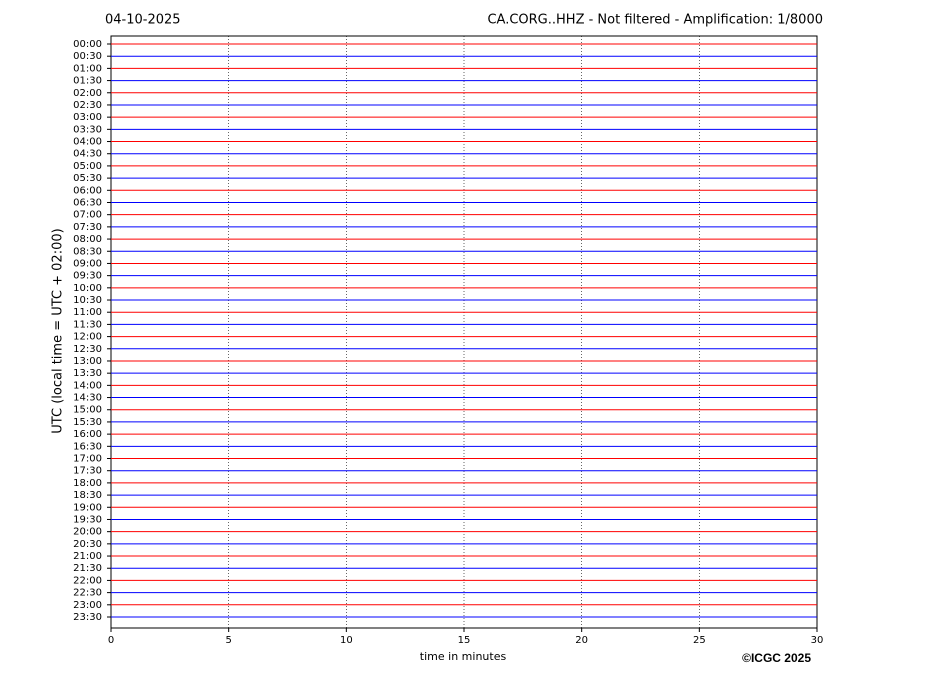  What do you see at coordinates (87, 507) in the screenshot?
I see `y-tick-label: 19:00` at bounding box center [87, 507].